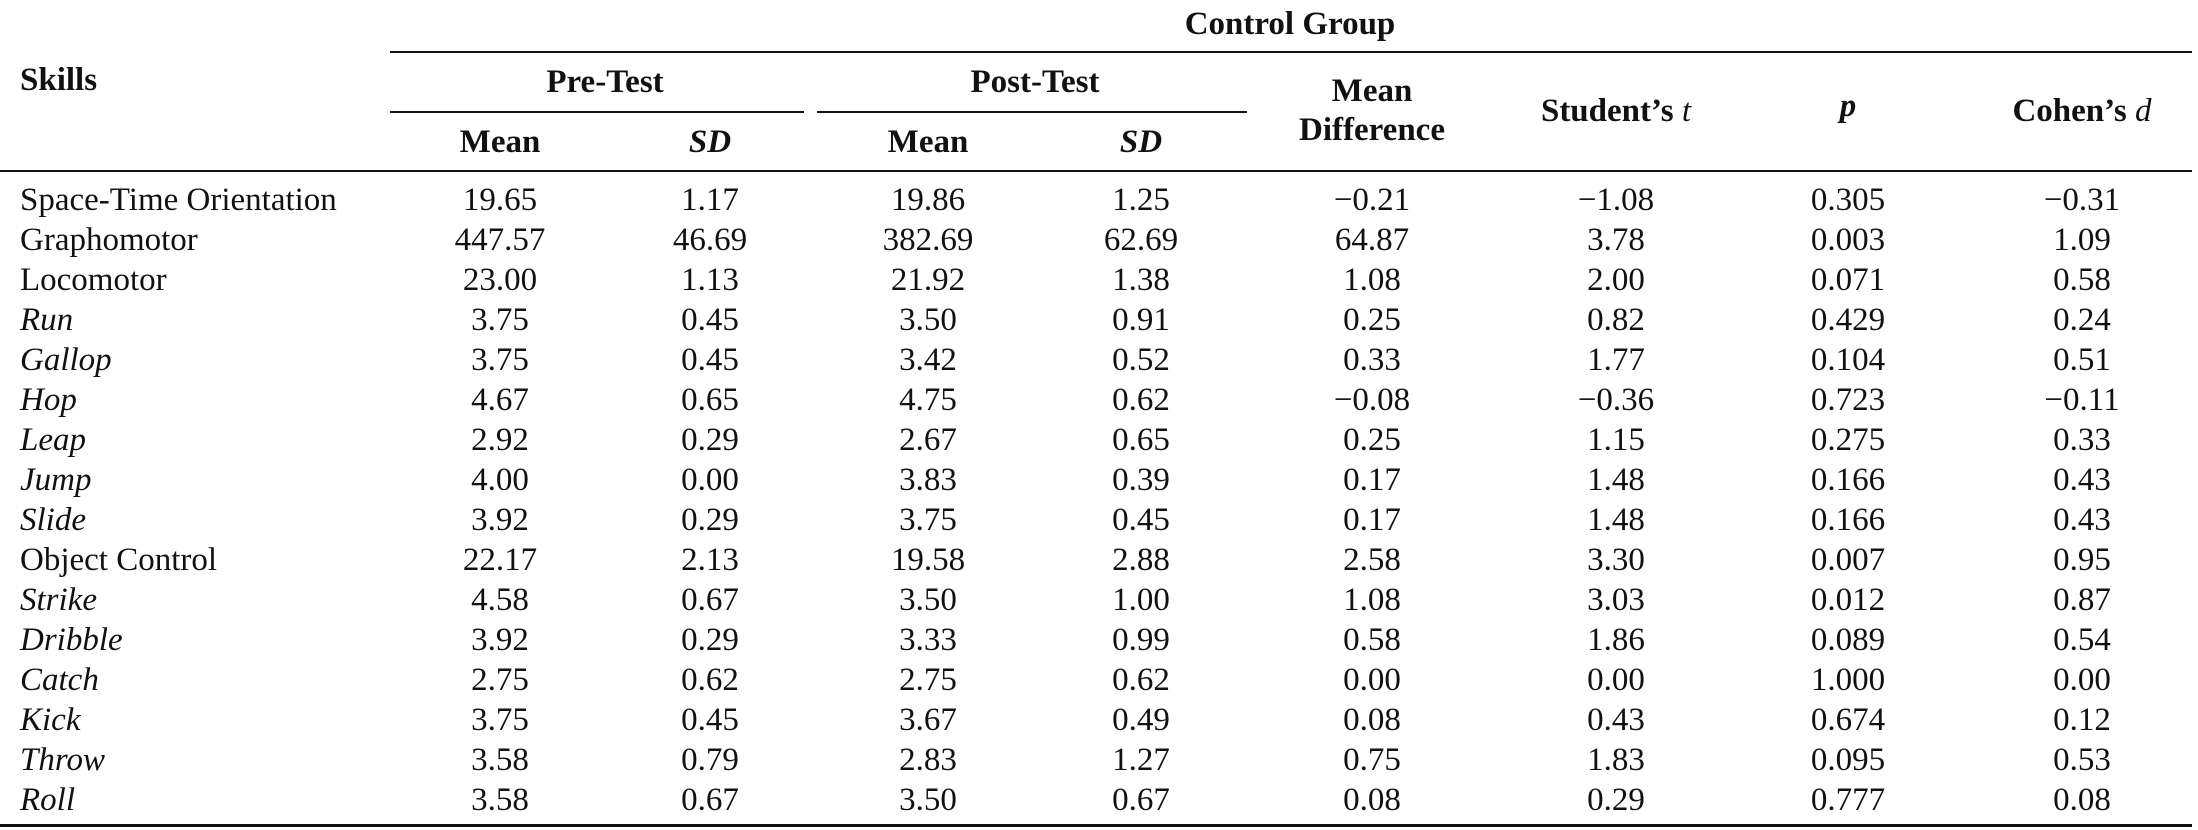  What do you see at coordinates (500, 280) in the screenshot?
I see `pre-mean-cell: 23.00` at bounding box center [500, 280].